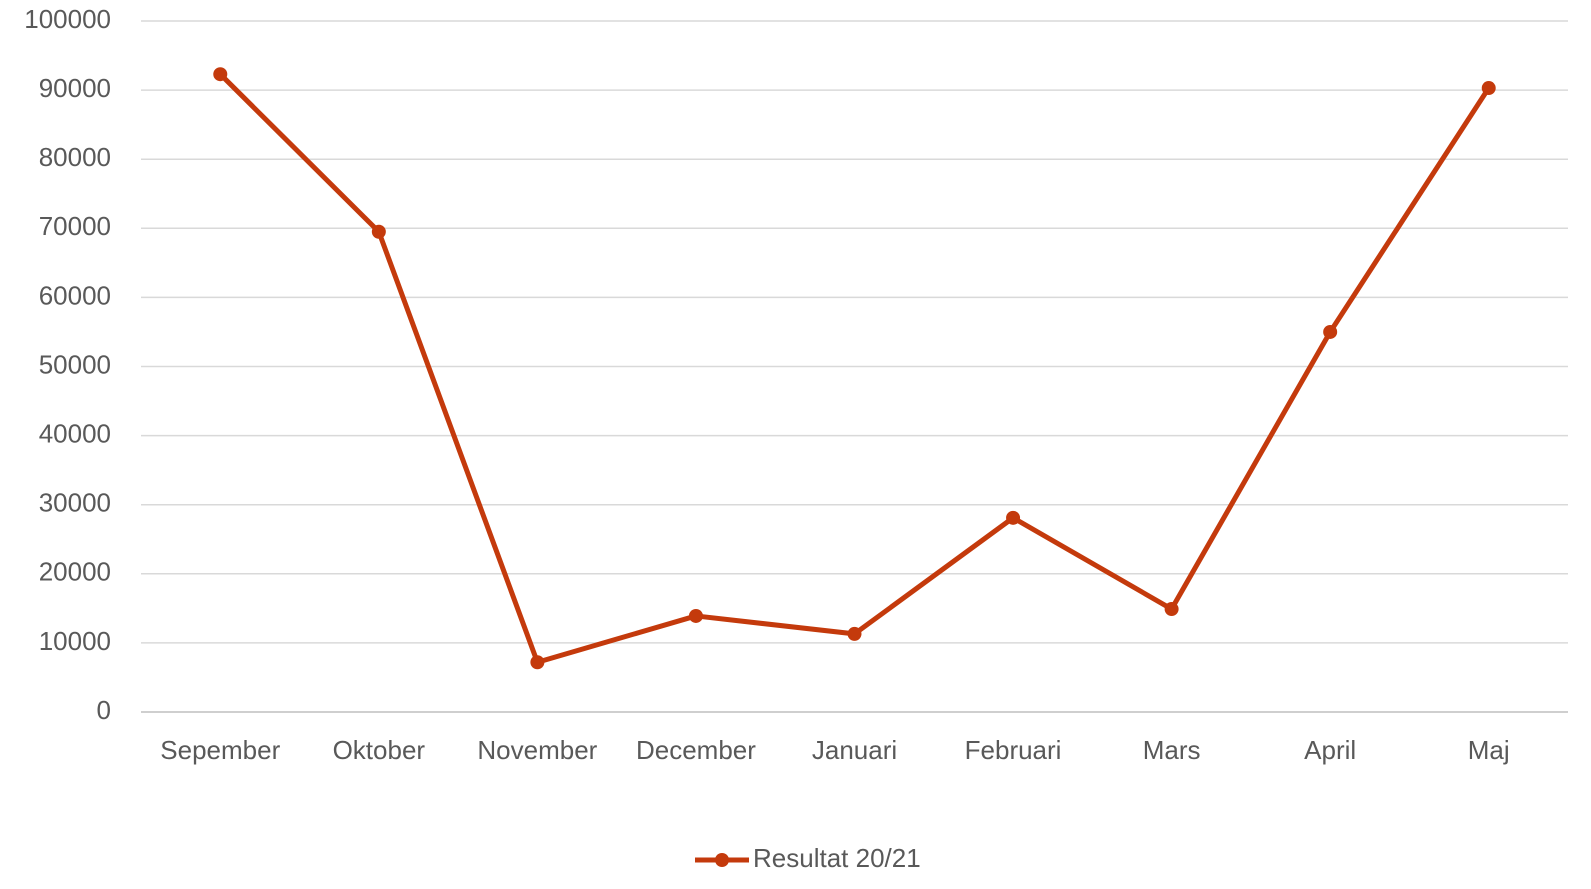  What do you see at coordinates (75, 157) in the screenshot?
I see `y-tick-label: 80000` at bounding box center [75, 157].